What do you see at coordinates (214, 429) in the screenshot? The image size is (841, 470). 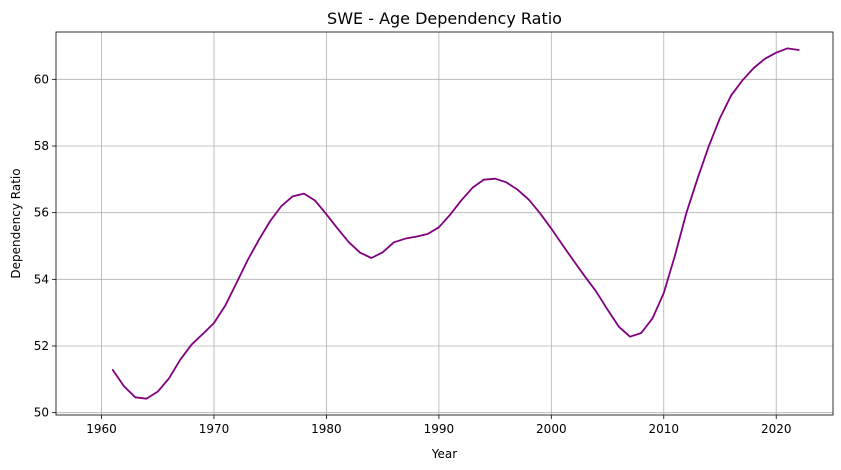 I see `x-tick-label: 1970` at bounding box center [214, 429].